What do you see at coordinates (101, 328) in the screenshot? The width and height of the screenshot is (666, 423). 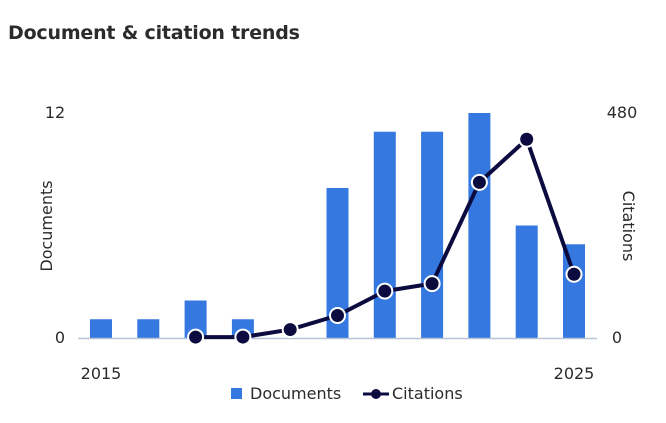 I see `bar-documents-2015` at bounding box center [101, 328].